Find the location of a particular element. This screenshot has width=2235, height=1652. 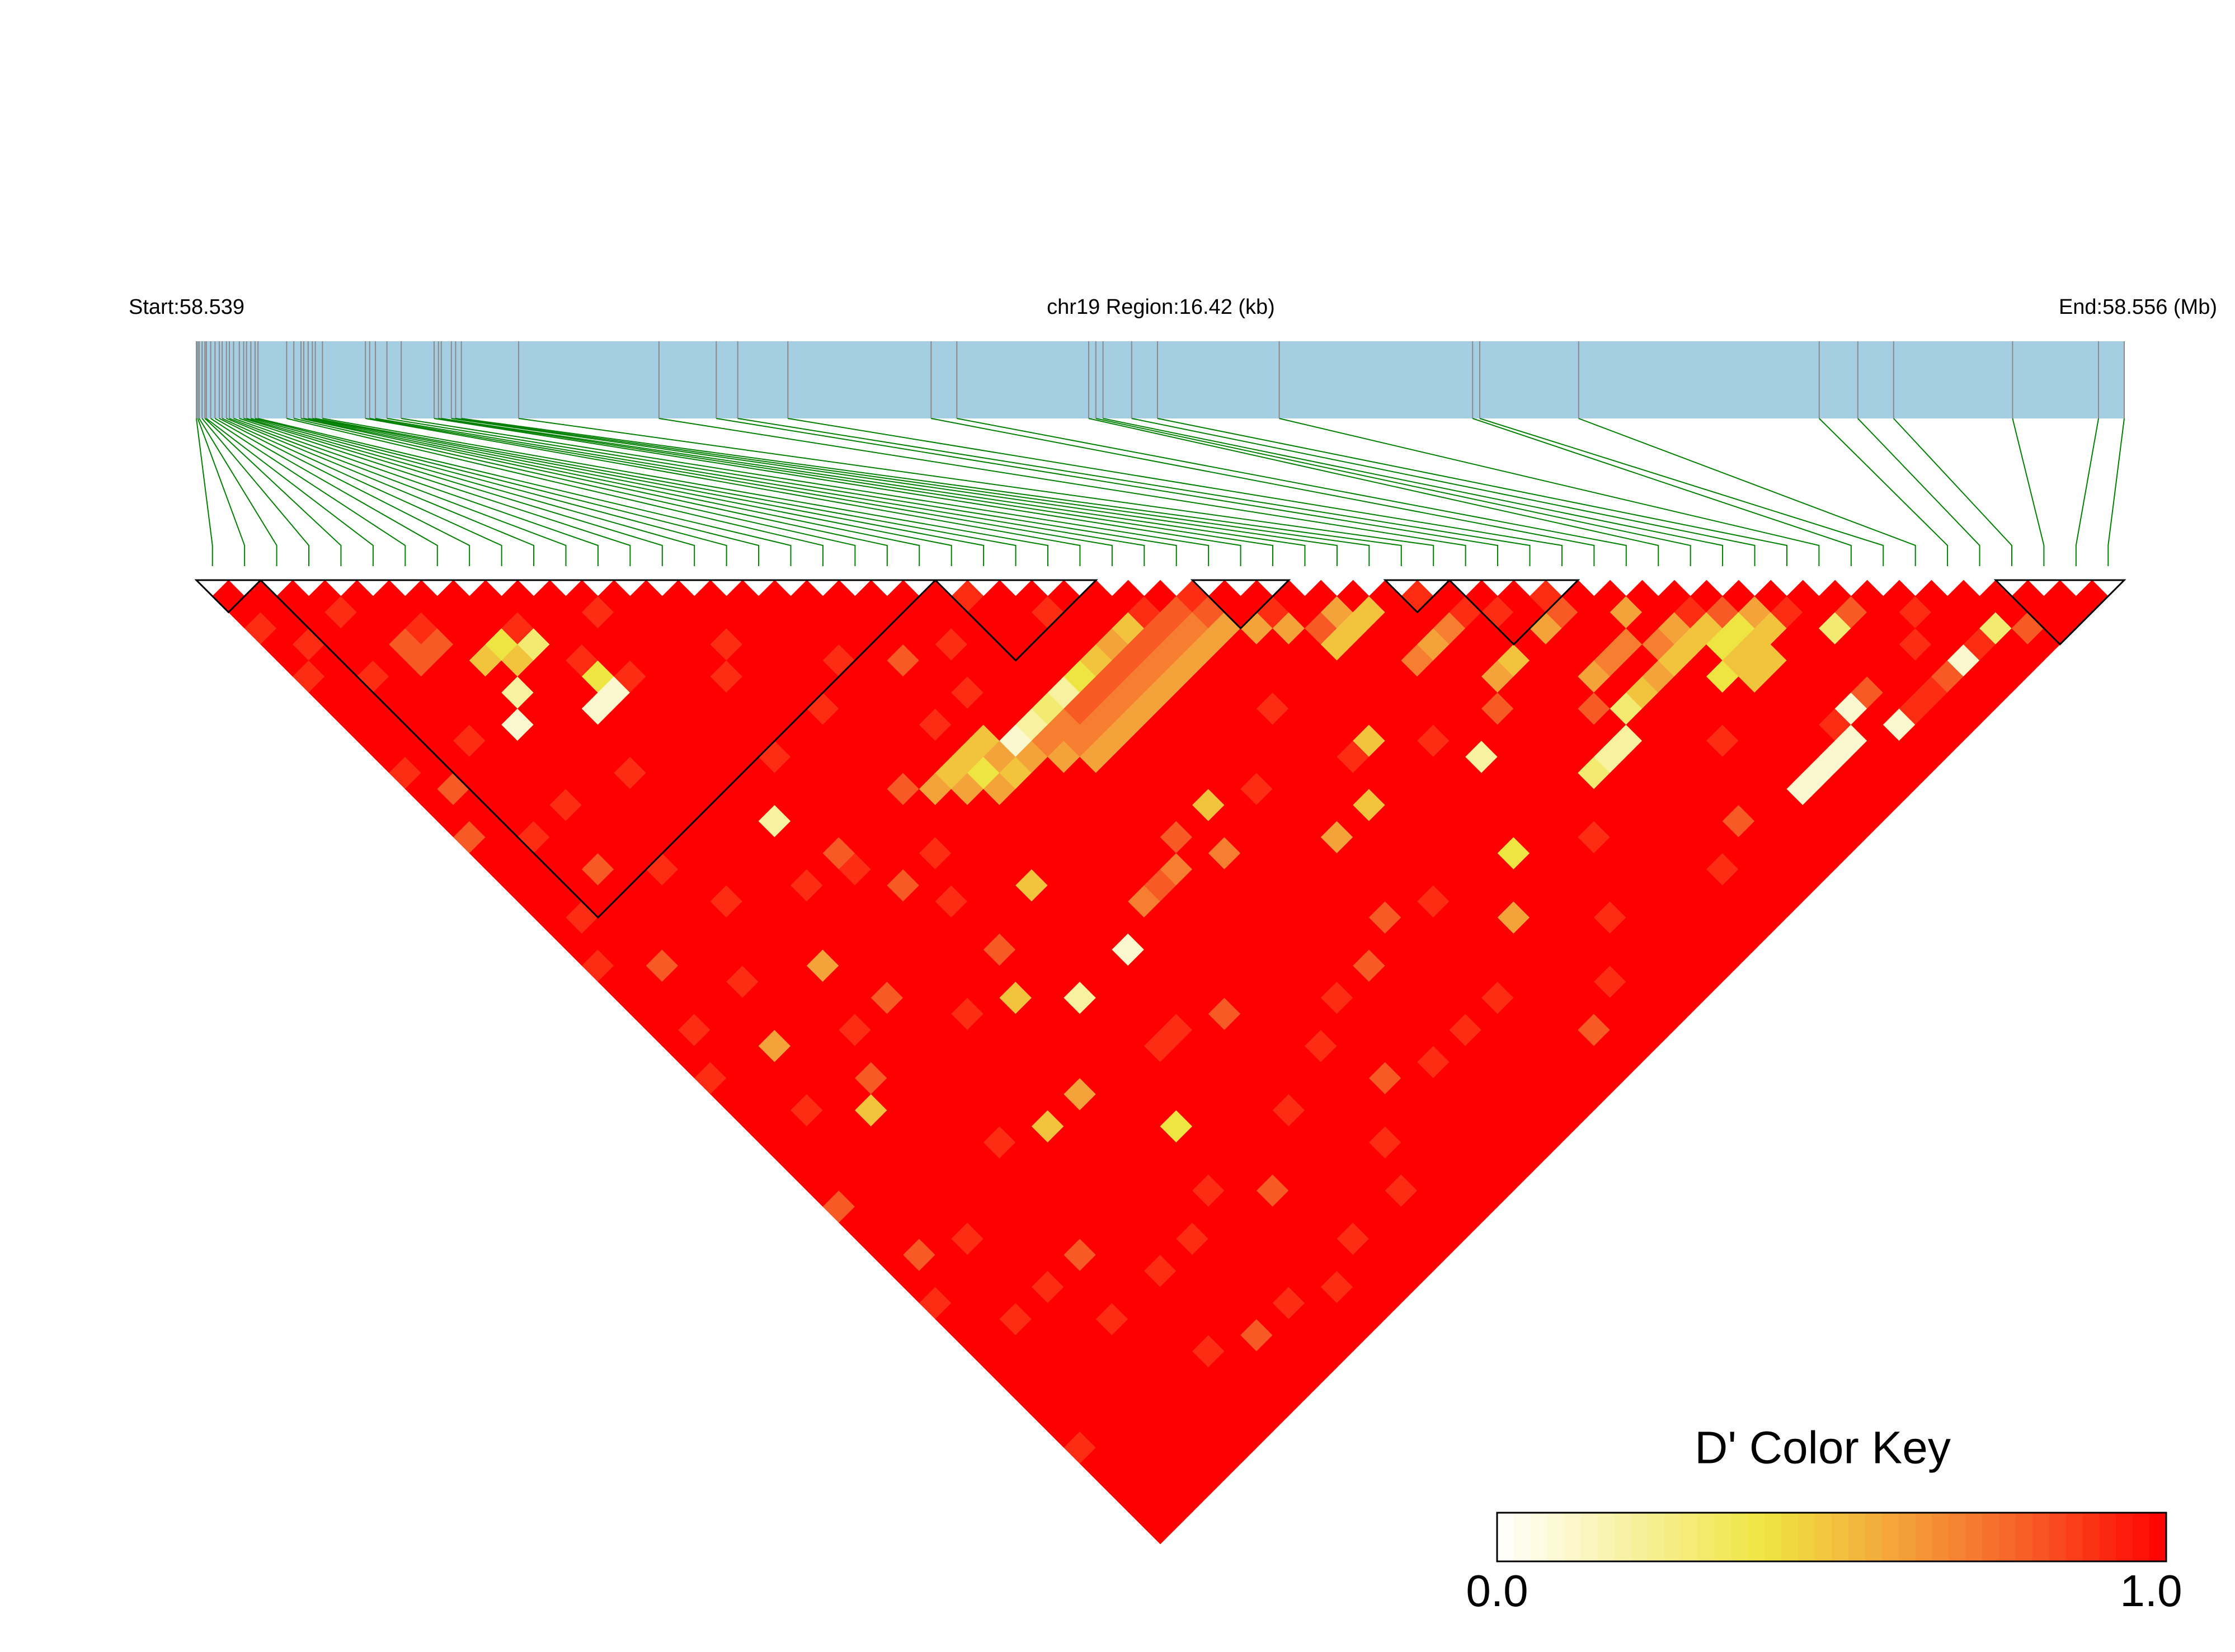

color-key-max-label: 1.0 is located at coordinates (2151, 1591).